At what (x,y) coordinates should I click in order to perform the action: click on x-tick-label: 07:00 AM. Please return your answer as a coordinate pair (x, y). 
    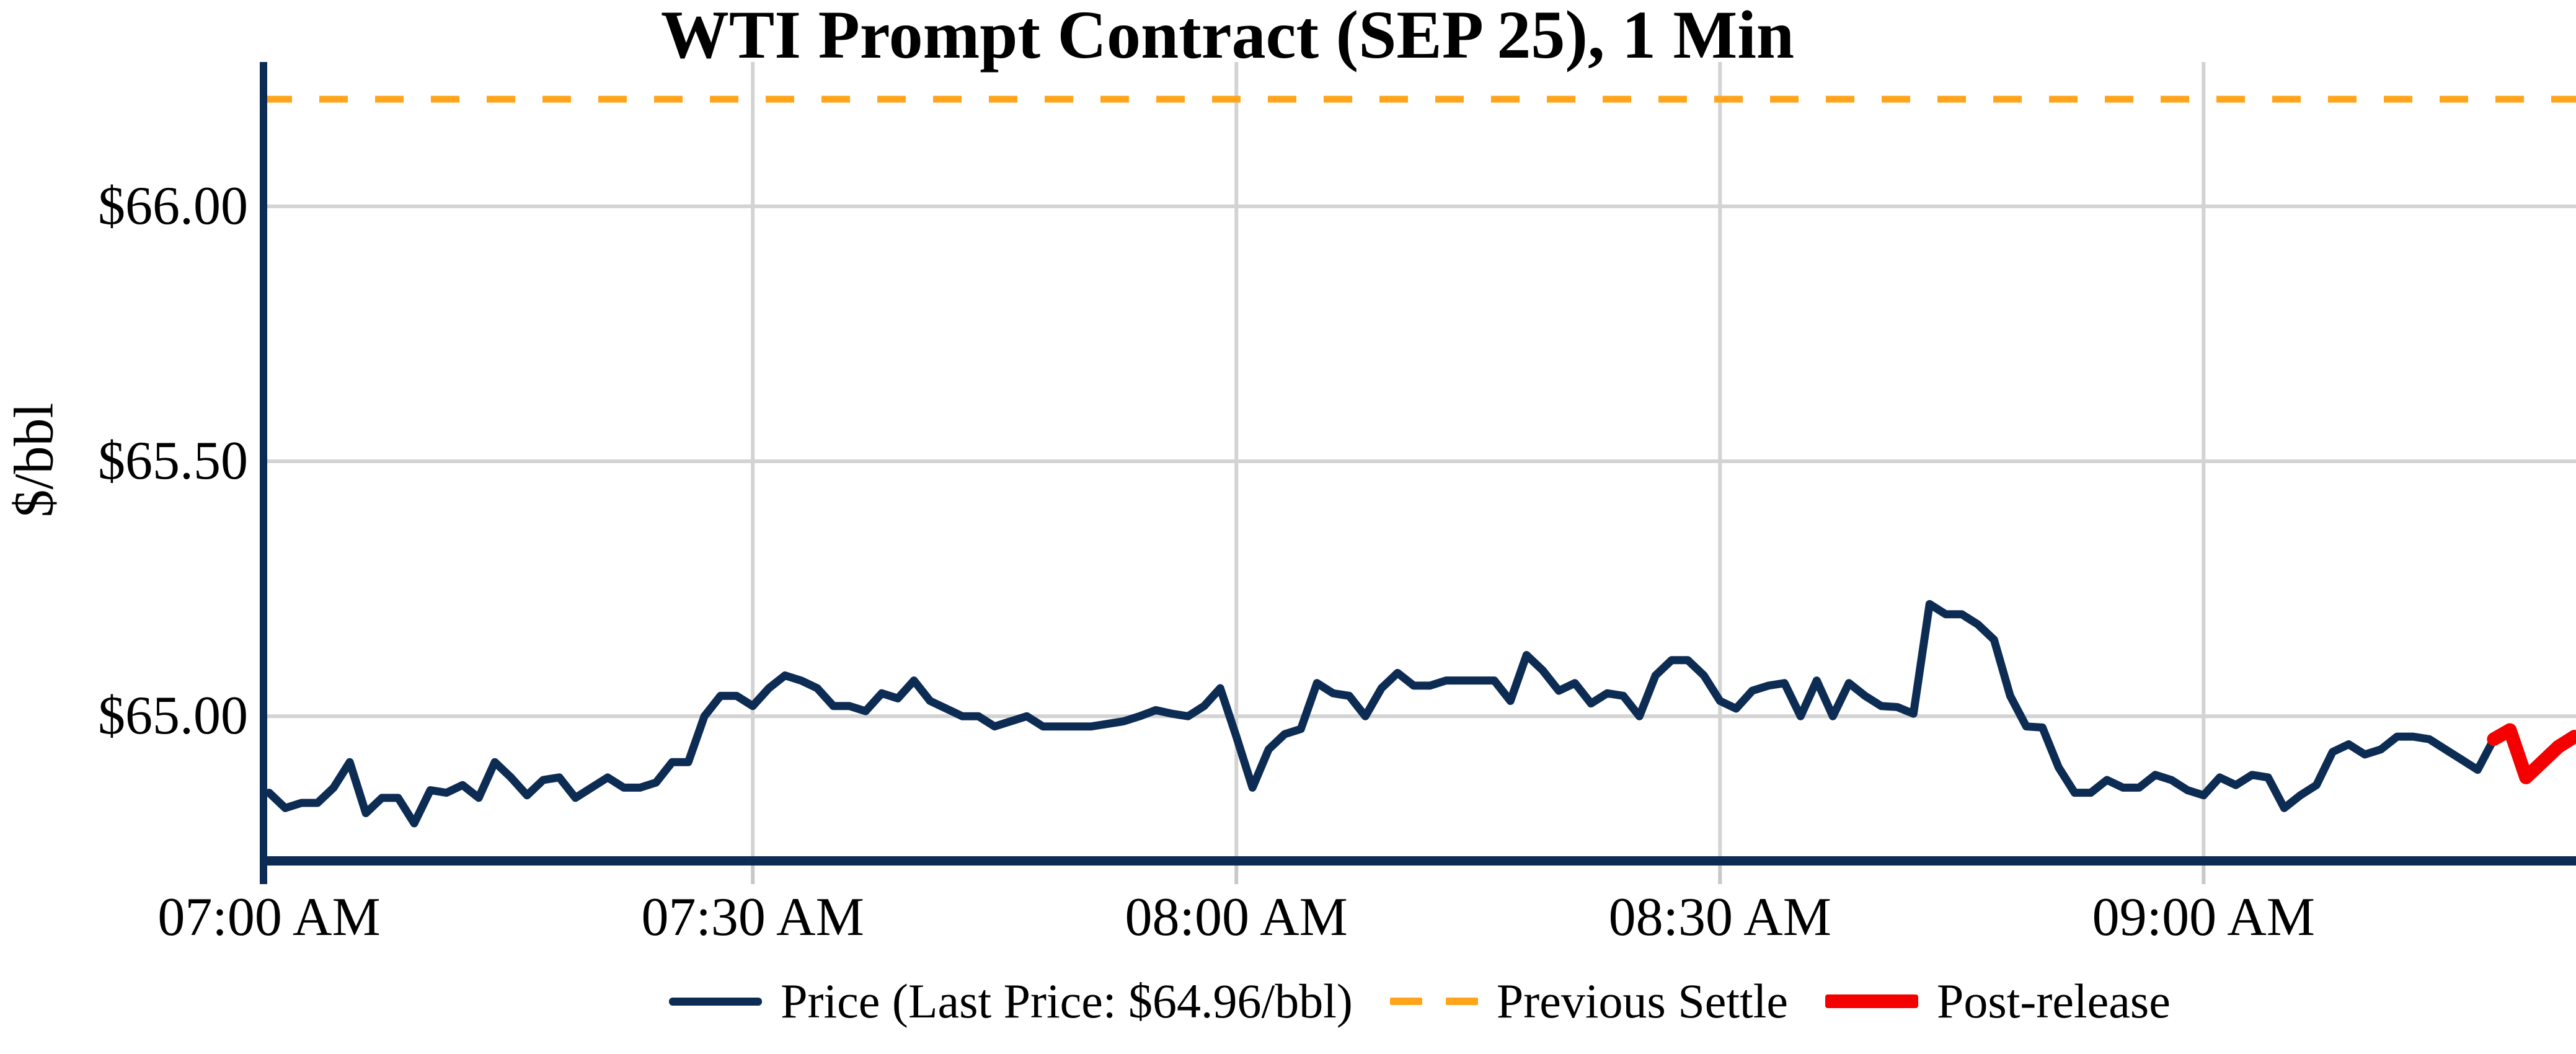
    Looking at the image, I should click on (269, 917).